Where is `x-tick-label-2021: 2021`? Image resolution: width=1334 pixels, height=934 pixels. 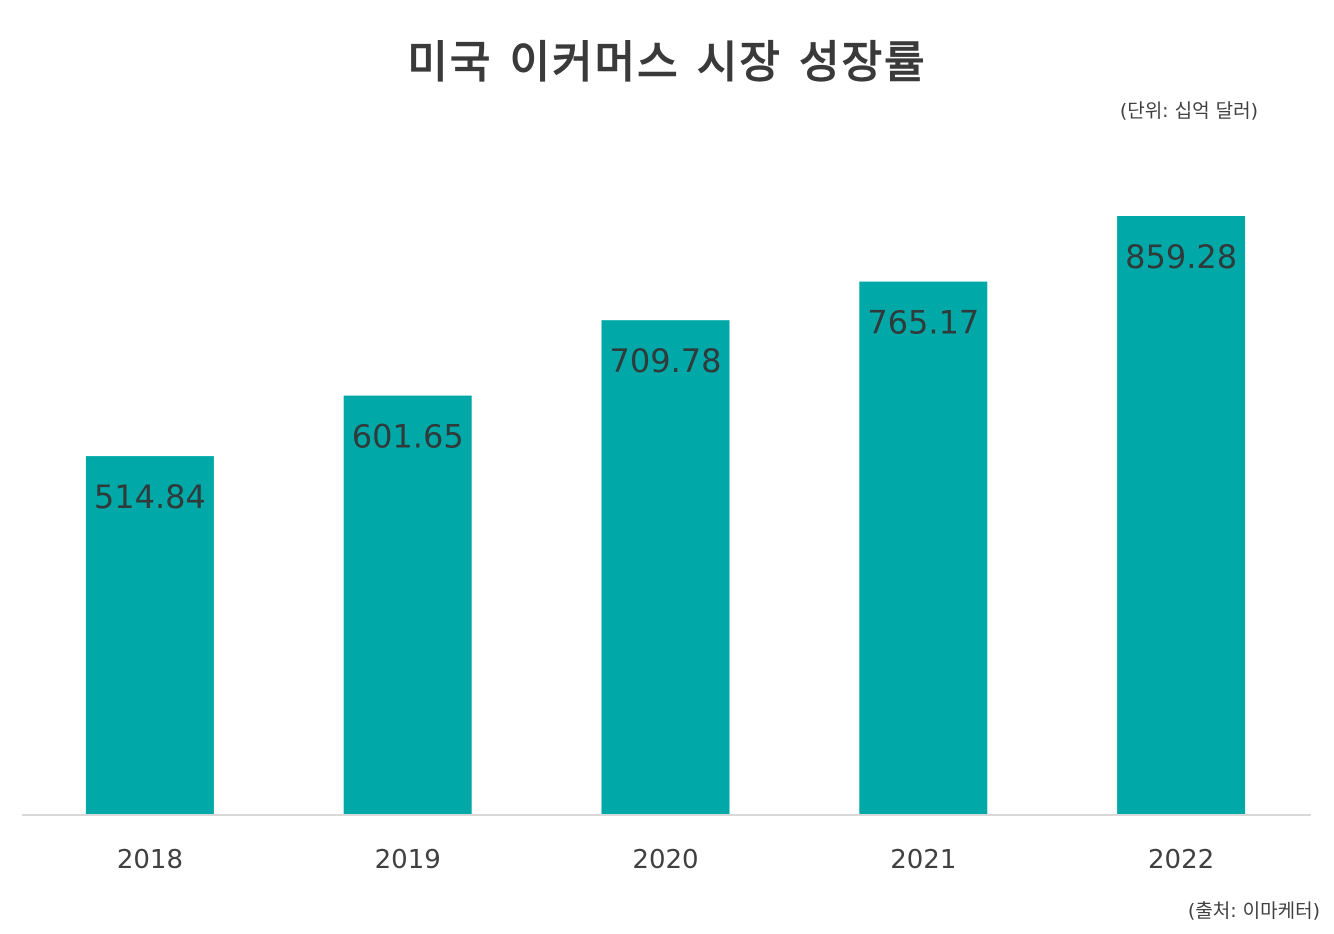
x-tick-label-2021: 2021 is located at coordinates (923, 860).